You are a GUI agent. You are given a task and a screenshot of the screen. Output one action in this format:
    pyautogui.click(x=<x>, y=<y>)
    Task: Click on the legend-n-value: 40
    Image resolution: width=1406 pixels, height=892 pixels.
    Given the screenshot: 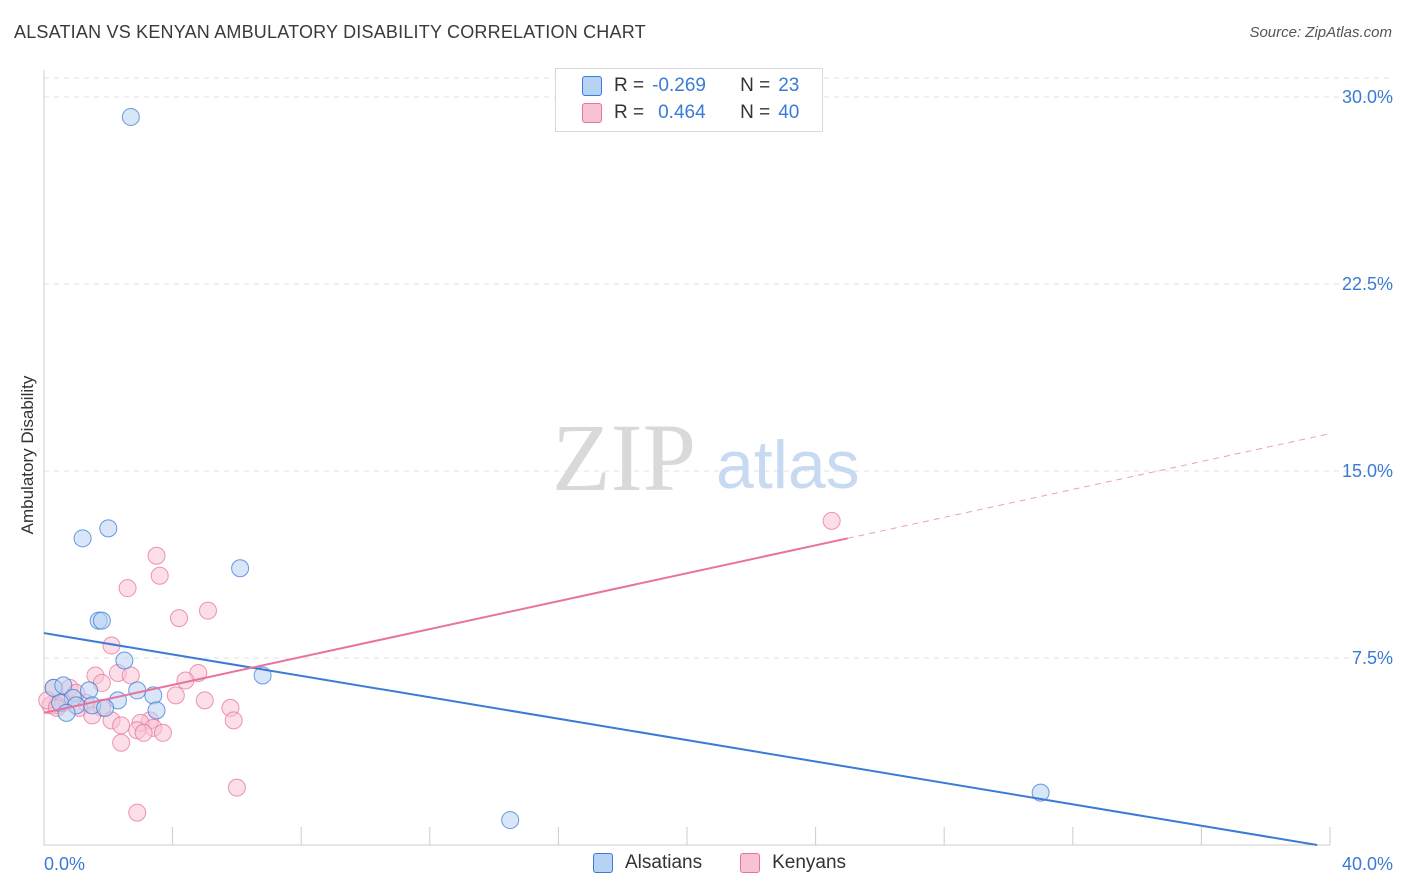 What is the action you would take?
    pyautogui.click(x=789, y=112)
    